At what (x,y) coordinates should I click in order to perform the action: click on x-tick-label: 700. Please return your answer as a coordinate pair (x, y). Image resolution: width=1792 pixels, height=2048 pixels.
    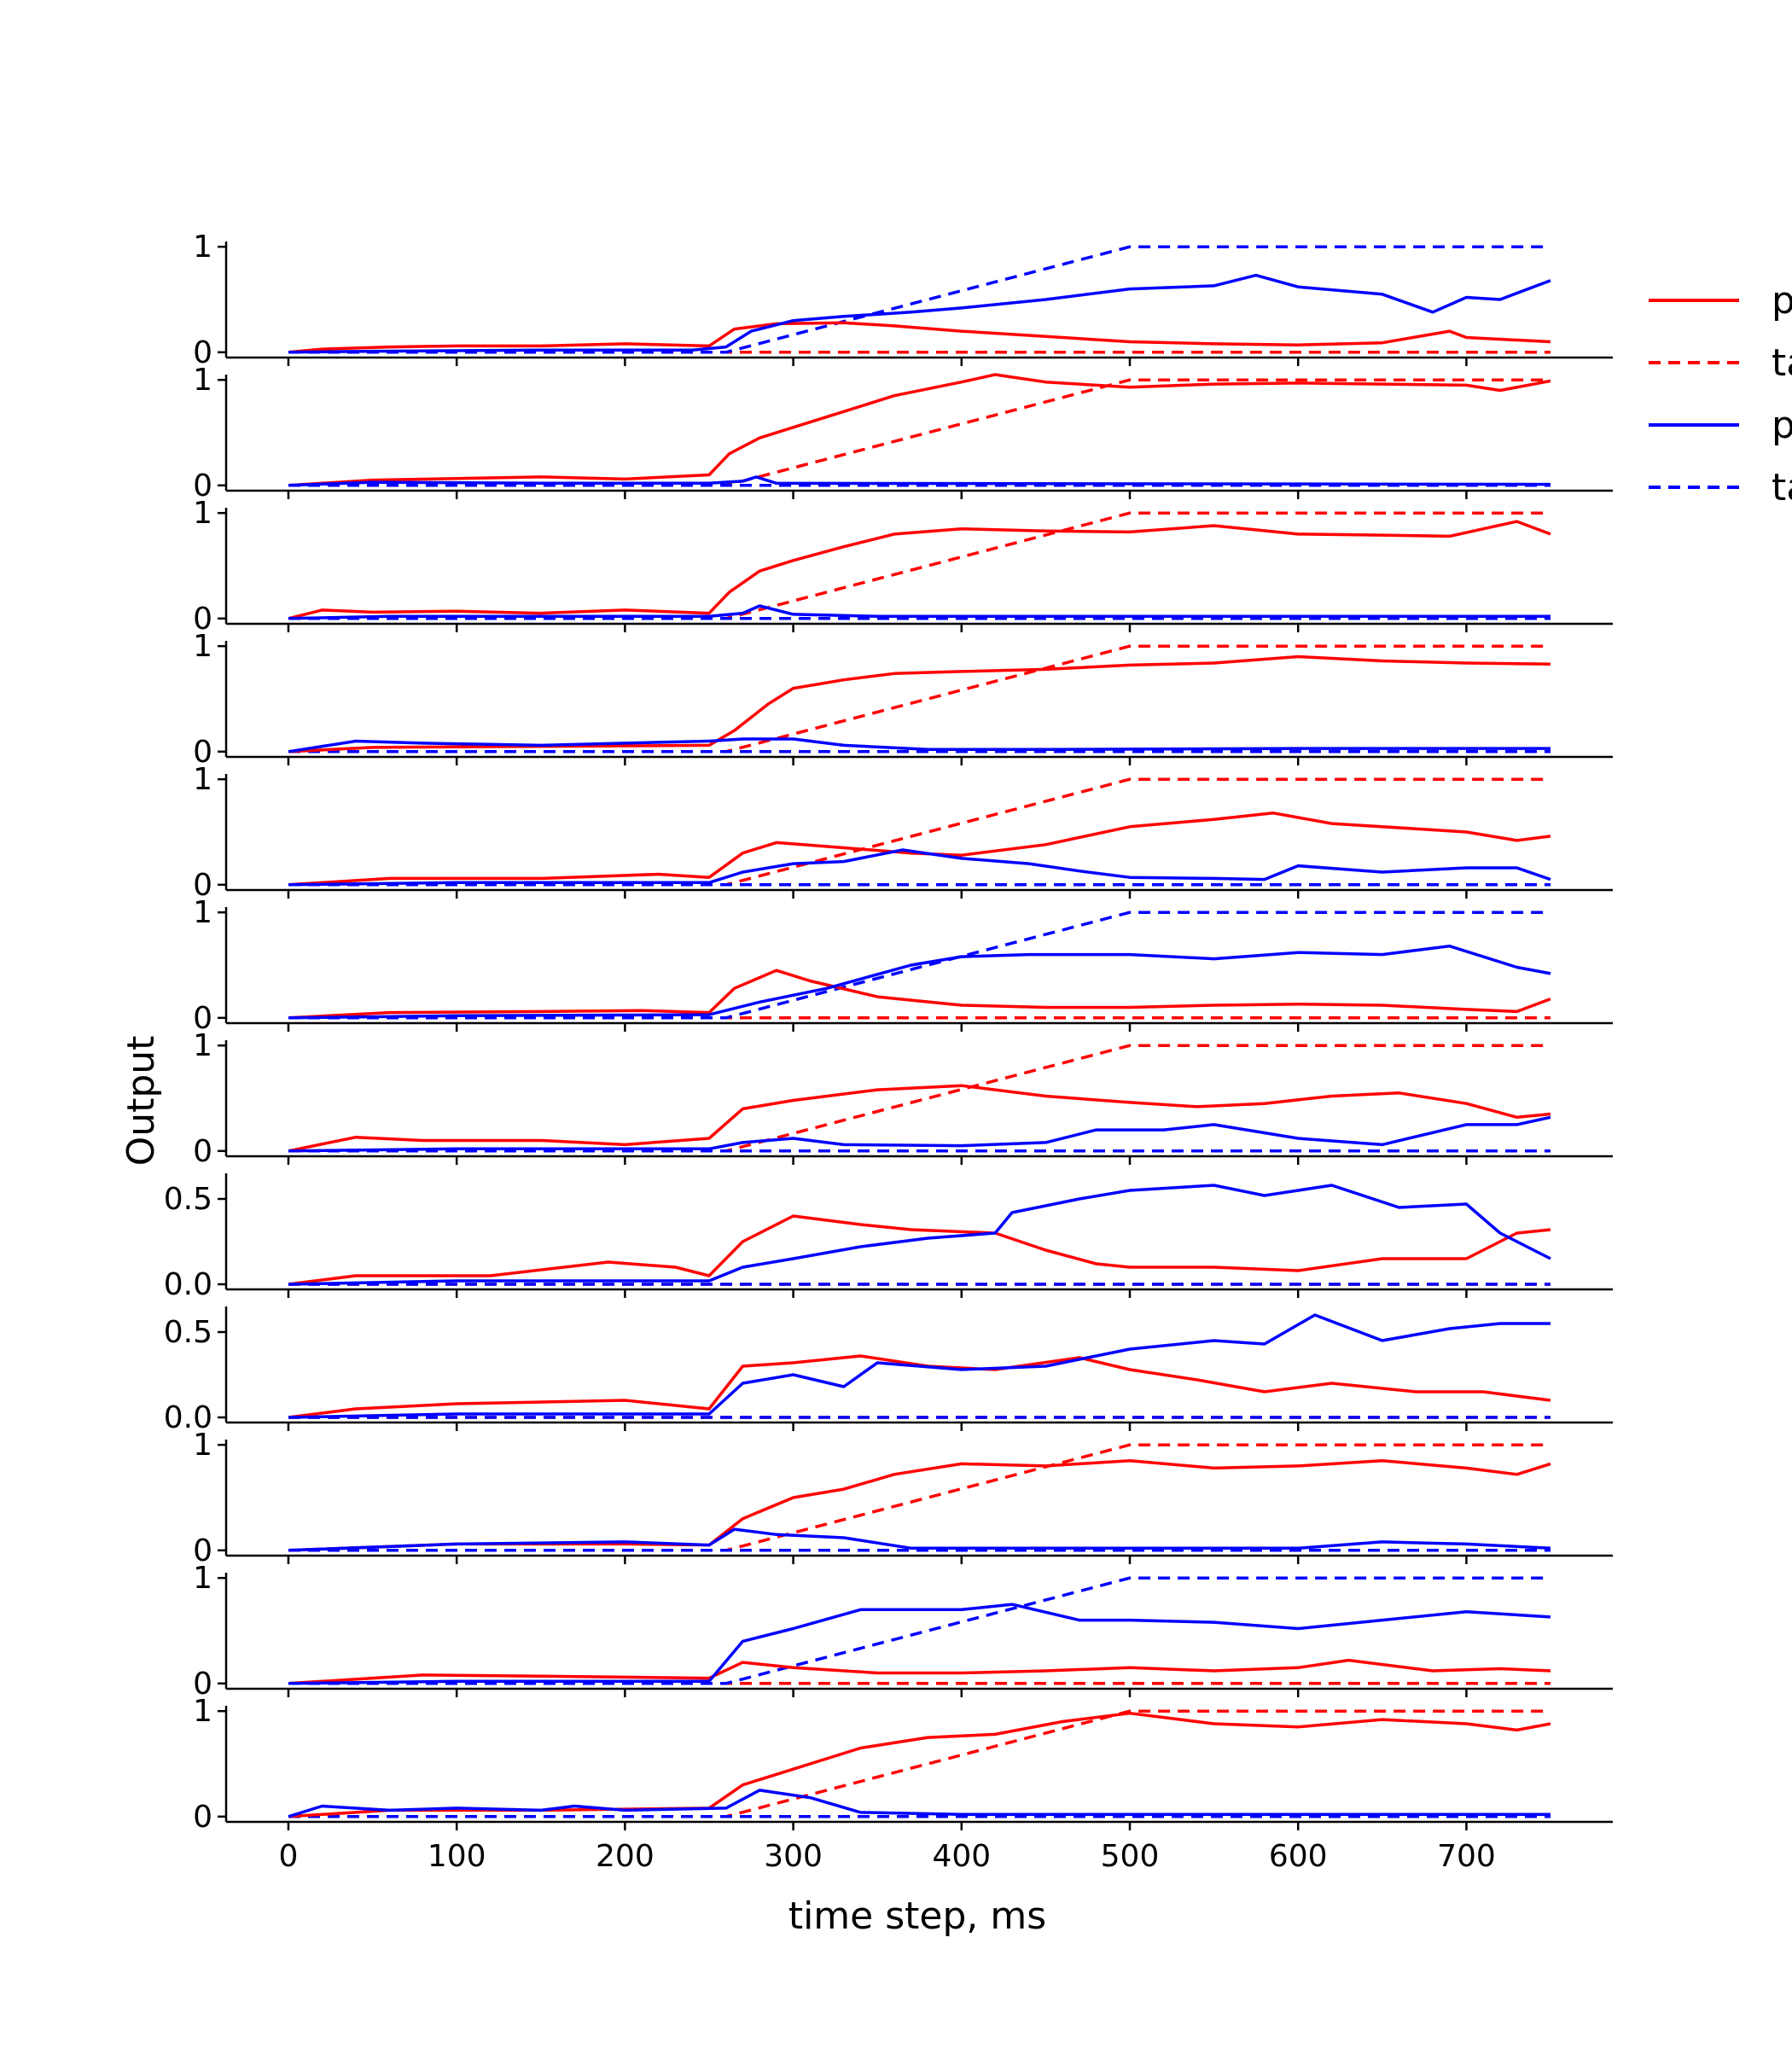
    Looking at the image, I should click on (1466, 1857).